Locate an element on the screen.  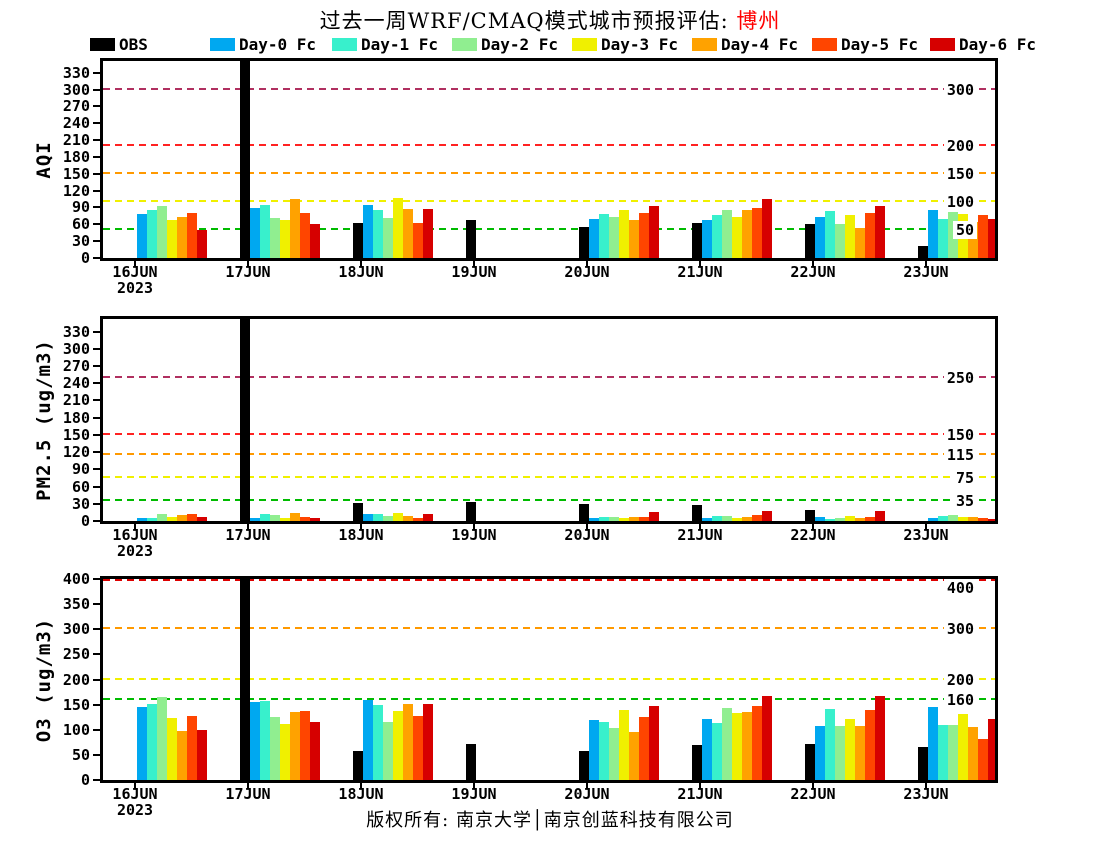
y-tick-label-o3-400: 400 is located at coordinates (76, 579).